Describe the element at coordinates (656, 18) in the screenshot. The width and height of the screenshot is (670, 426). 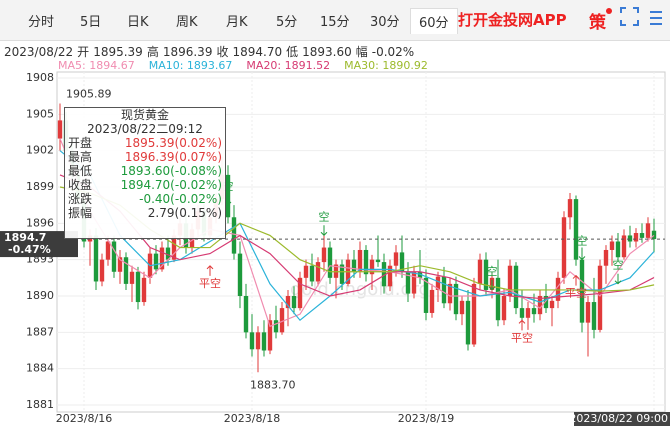
I see `menu-icon` at that location.